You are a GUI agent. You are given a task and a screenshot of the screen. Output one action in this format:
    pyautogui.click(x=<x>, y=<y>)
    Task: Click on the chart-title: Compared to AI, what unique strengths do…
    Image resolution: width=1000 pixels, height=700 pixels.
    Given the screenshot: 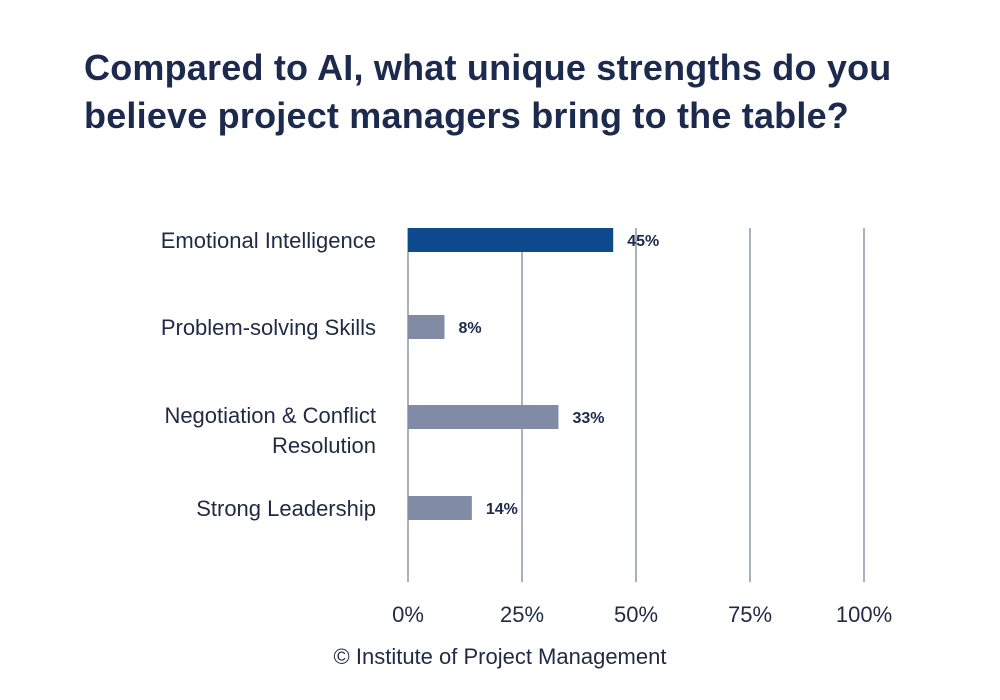 What is the action you would take?
    pyautogui.click(x=488, y=91)
    